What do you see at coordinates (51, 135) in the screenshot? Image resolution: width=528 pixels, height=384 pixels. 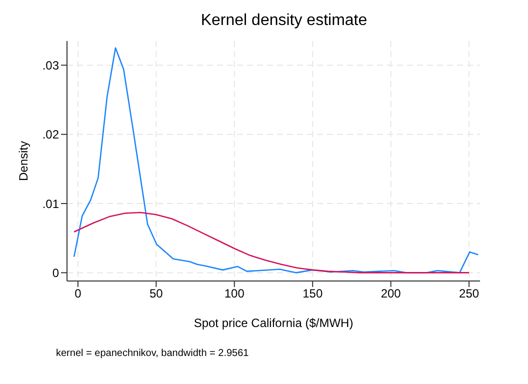 I see `y-tick-label: .02` at bounding box center [51, 135].